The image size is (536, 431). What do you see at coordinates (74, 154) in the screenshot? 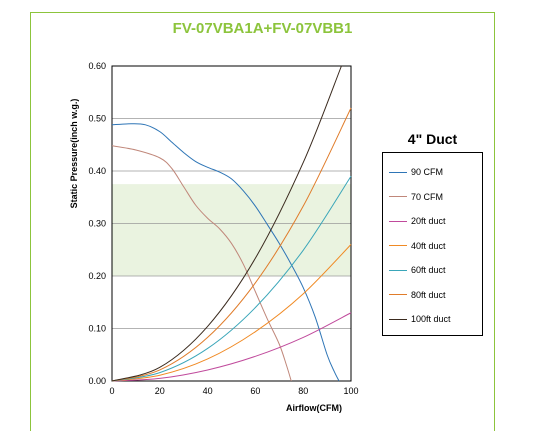
I see `y-axis-label: Static Pressure(inch w.g.)` at bounding box center [74, 154].